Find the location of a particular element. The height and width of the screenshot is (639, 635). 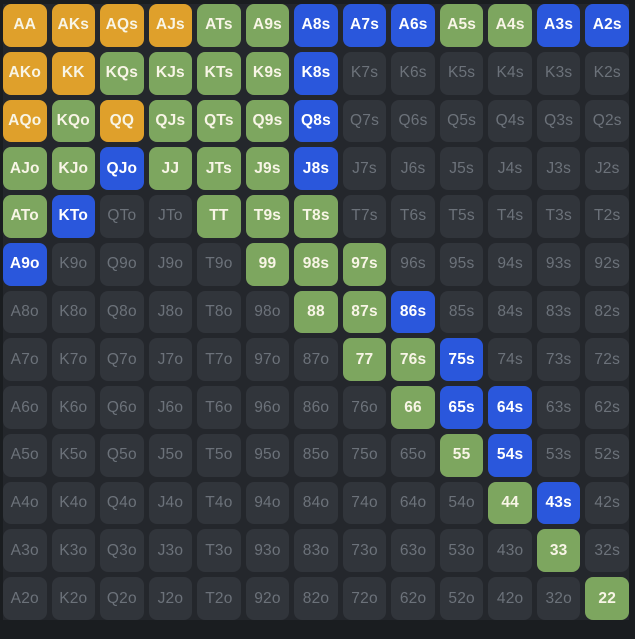

hand-cell-AQs: AQs is located at coordinates (122, 25).